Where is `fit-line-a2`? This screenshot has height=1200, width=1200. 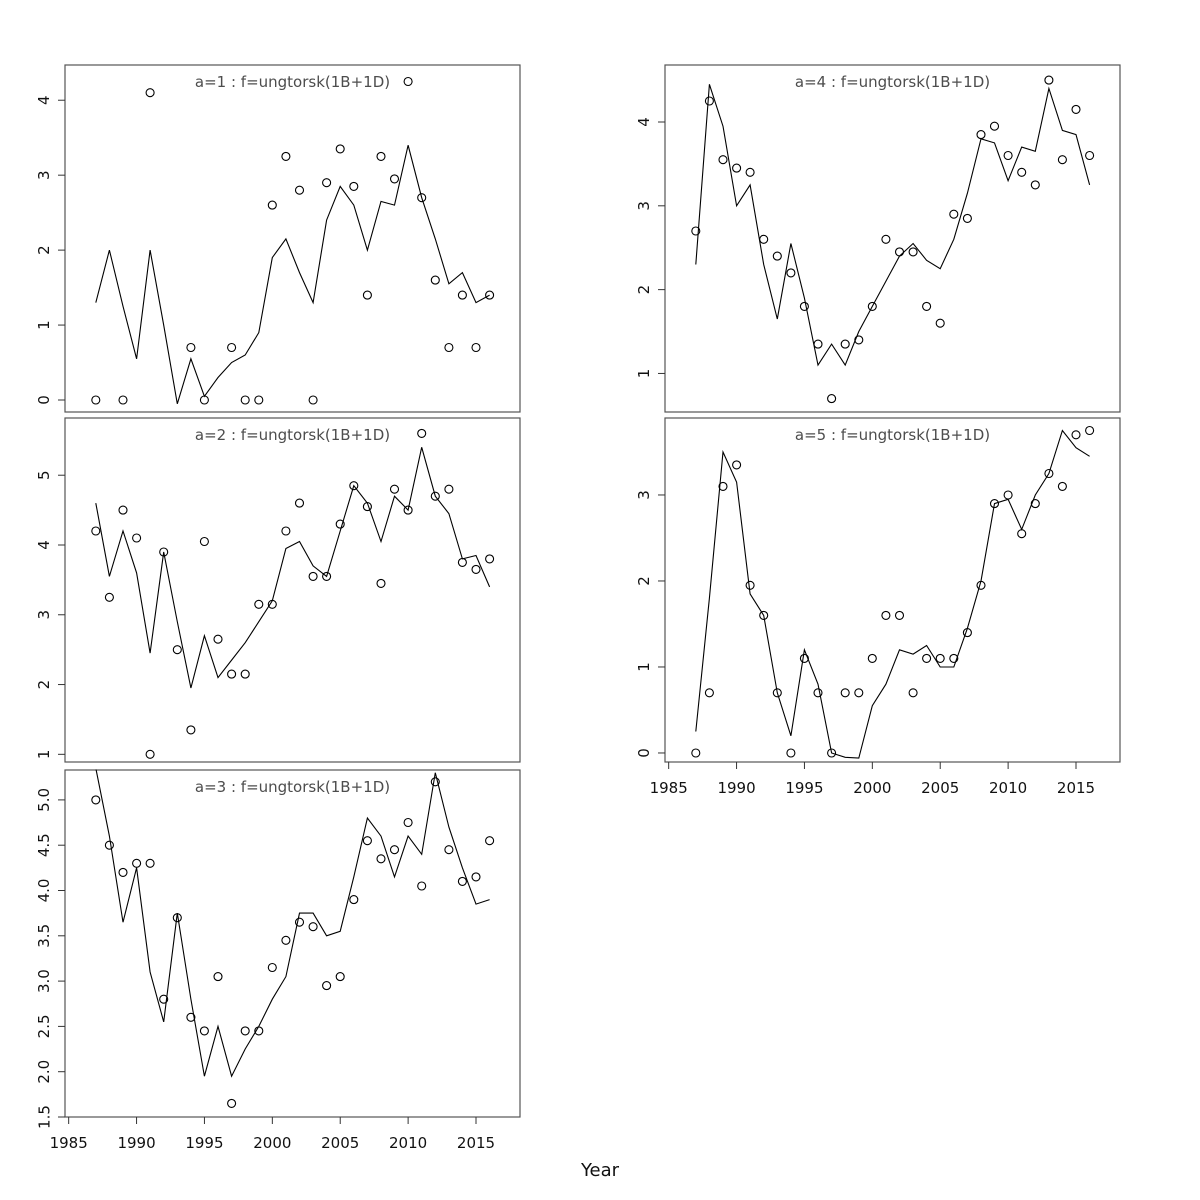 fit-line-a2 is located at coordinates (293, 568).